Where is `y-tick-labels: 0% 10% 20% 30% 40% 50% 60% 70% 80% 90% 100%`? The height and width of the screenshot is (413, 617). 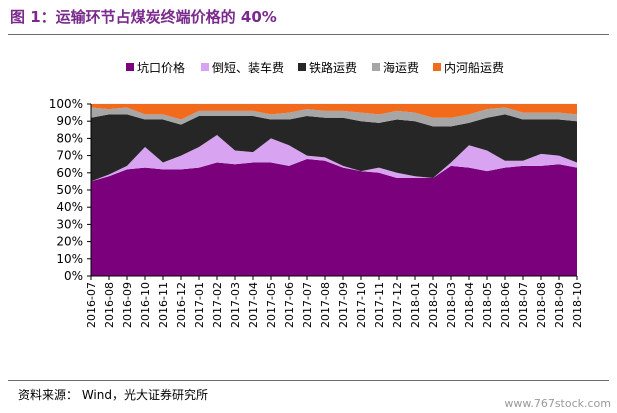 y-tick-labels: 0% 10% 20% 30% 40% 50% 60% 70% 80% 90% 100% is located at coordinates (70, 190).